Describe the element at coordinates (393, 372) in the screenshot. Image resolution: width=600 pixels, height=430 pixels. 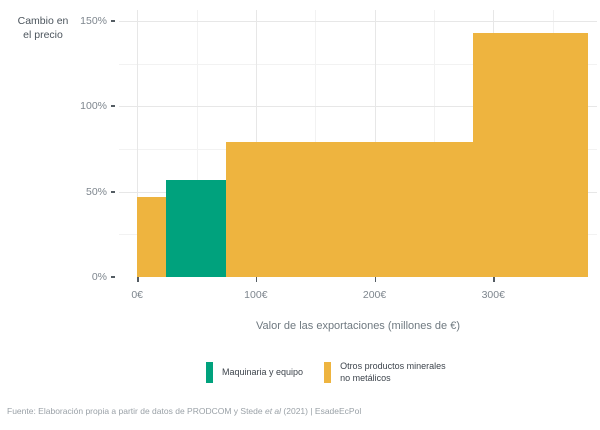
I see `legend-label-otros: Otros productos minerales no metálicos` at that location.